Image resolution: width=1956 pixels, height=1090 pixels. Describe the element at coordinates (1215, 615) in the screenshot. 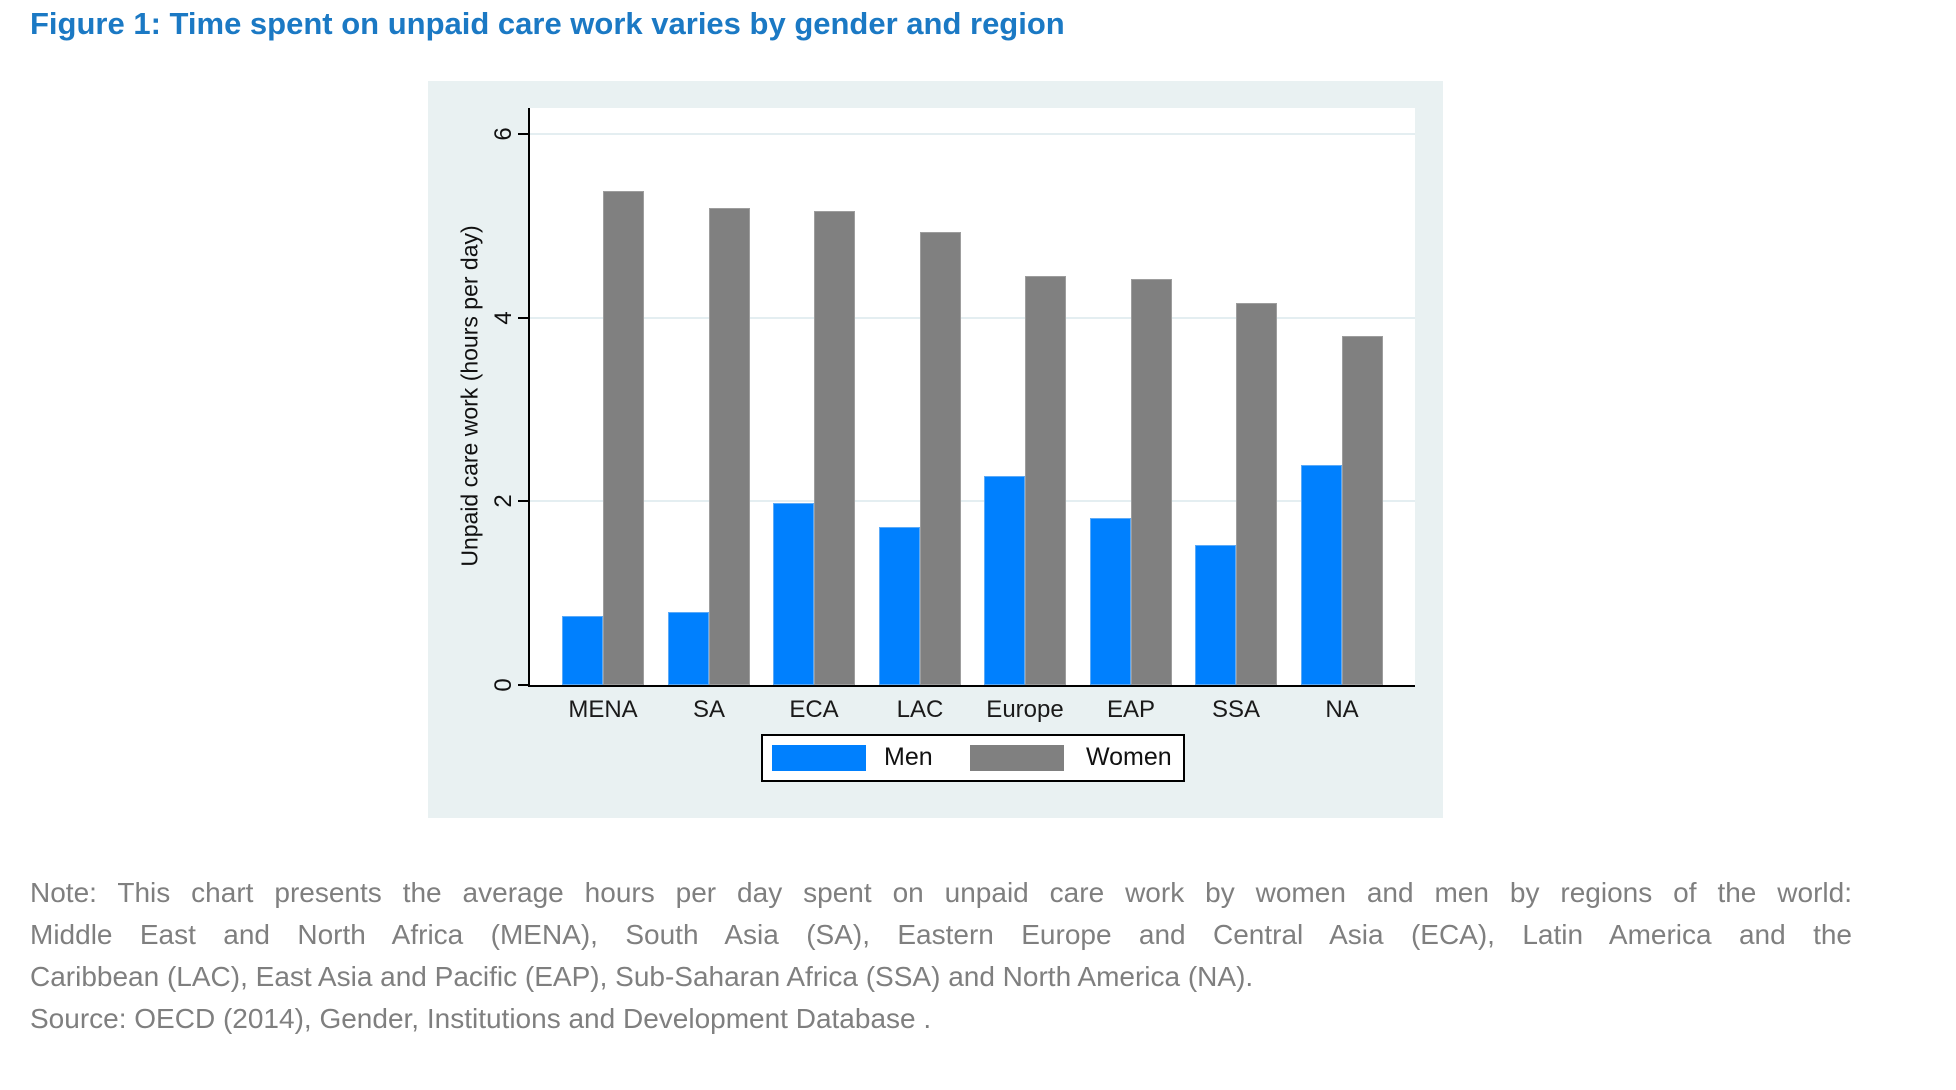

I see `bar-men-SSA` at that location.